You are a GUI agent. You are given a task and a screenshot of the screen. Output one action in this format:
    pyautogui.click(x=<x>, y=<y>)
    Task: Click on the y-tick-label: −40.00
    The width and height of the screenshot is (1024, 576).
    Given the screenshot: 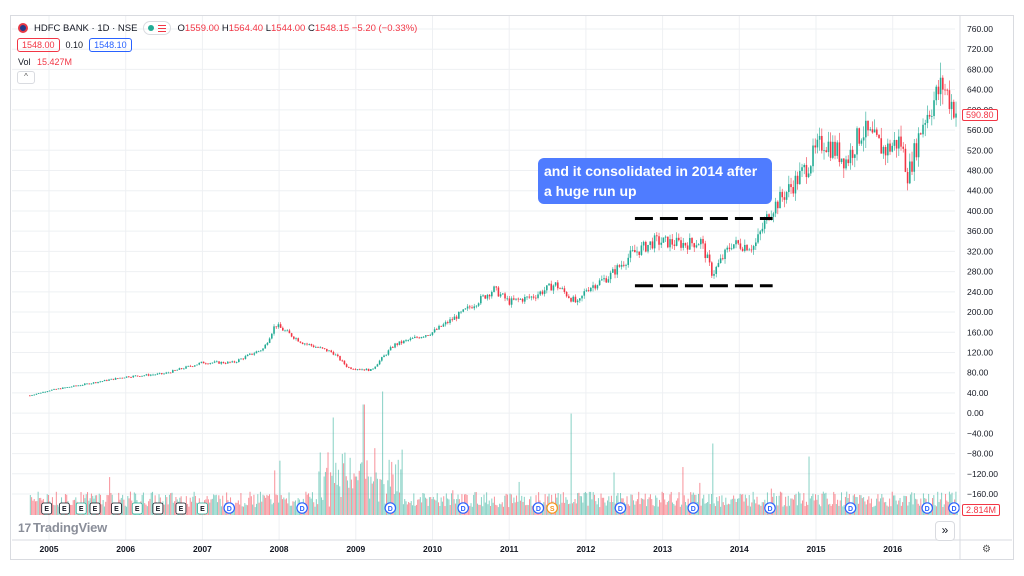 What is the action you would take?
    pyautogui.click(x=980, y=433)
    